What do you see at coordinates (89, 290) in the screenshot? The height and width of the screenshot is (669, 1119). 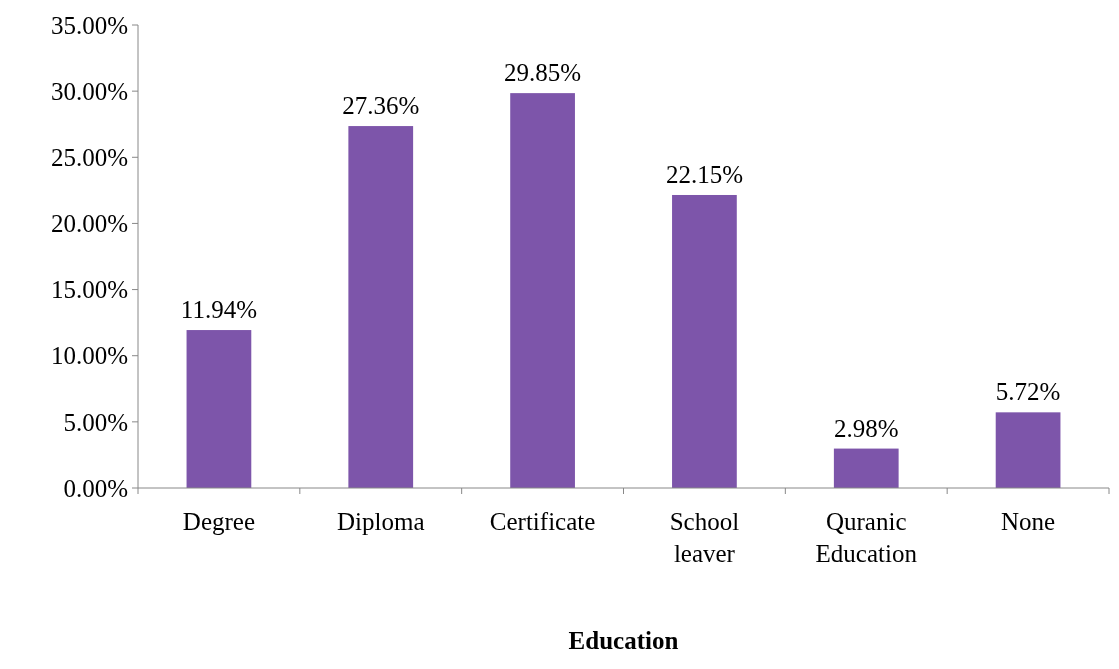 I see `y-tick-label: 15.00%` at bounding box center [89, 290].